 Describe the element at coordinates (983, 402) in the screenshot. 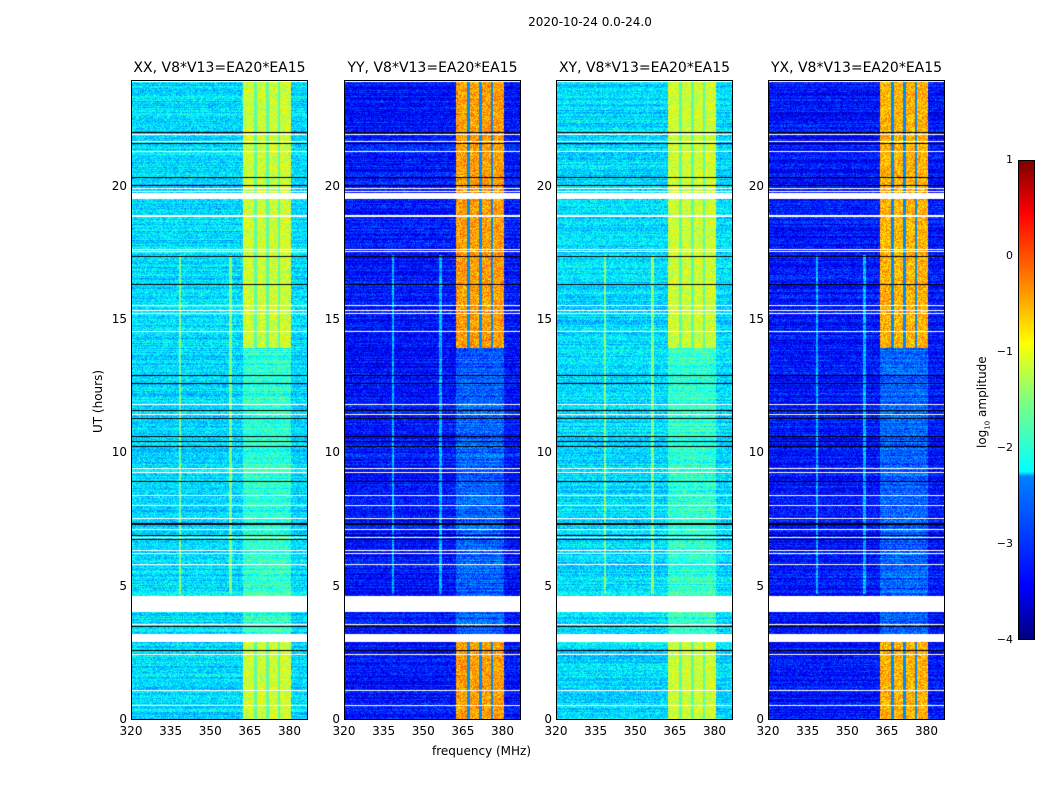

I see `colorbar-label: log10 amplitude` at that location.